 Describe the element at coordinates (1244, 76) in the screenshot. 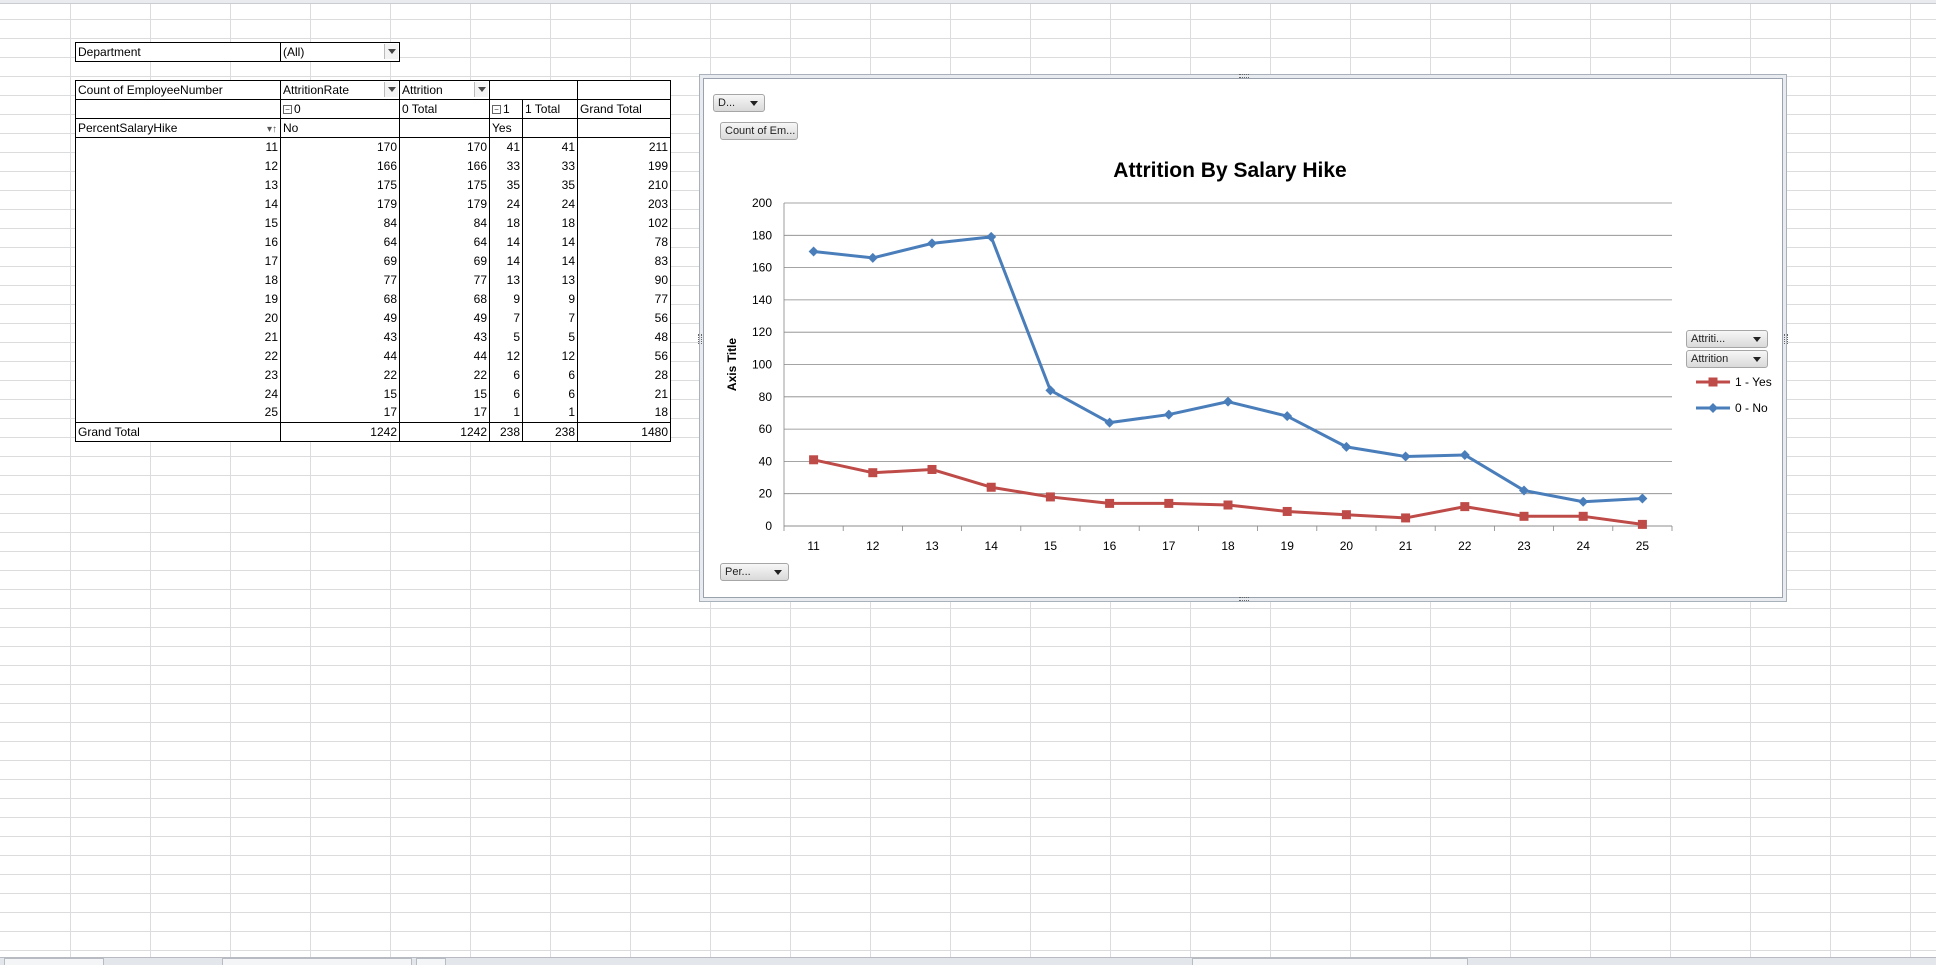

I see `resize-handle-top` at that location.